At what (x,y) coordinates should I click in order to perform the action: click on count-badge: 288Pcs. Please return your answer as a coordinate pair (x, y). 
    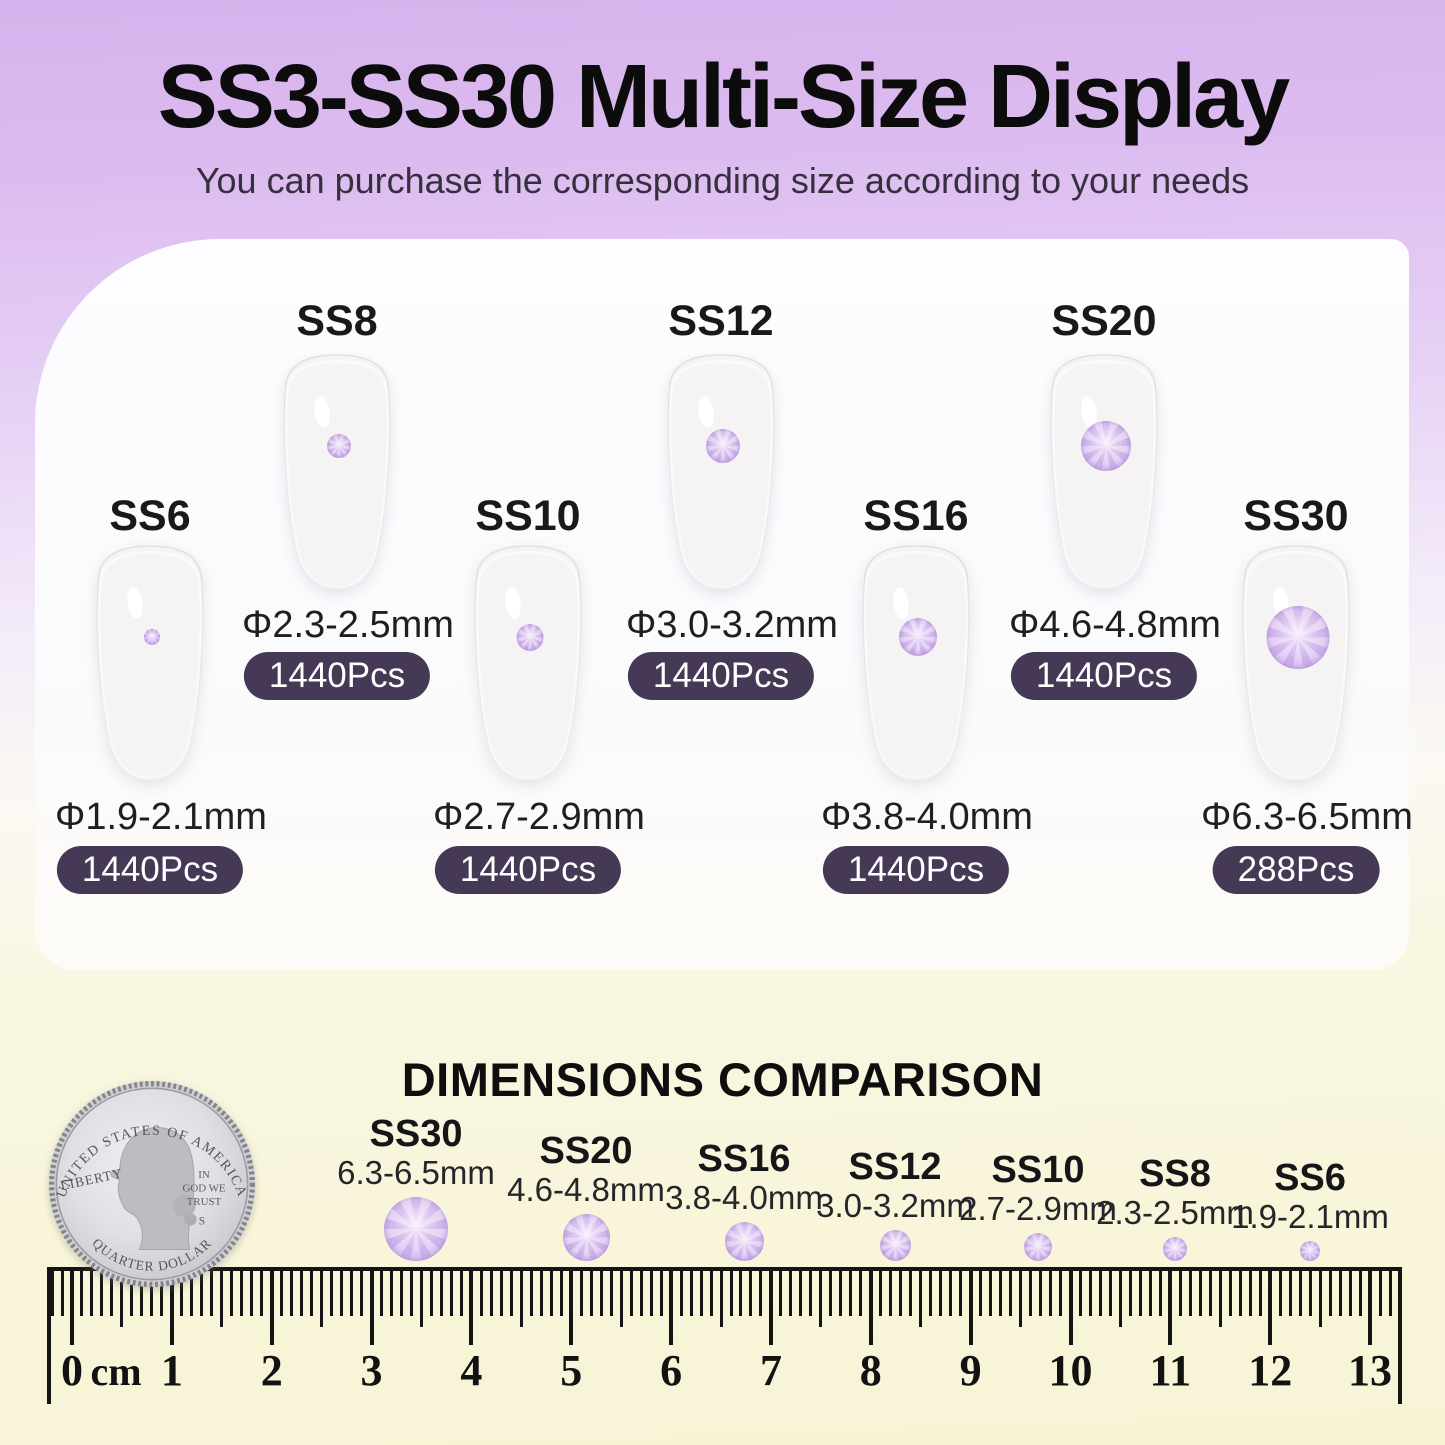
    Looking at the image, I should click on (1296, 870).